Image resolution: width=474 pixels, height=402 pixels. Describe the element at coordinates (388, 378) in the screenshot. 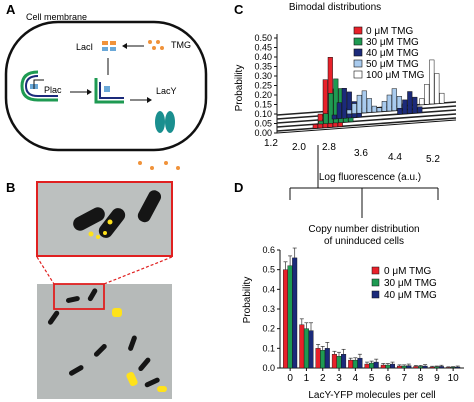

I see `panel-d-xtick-label: 6` at that location.